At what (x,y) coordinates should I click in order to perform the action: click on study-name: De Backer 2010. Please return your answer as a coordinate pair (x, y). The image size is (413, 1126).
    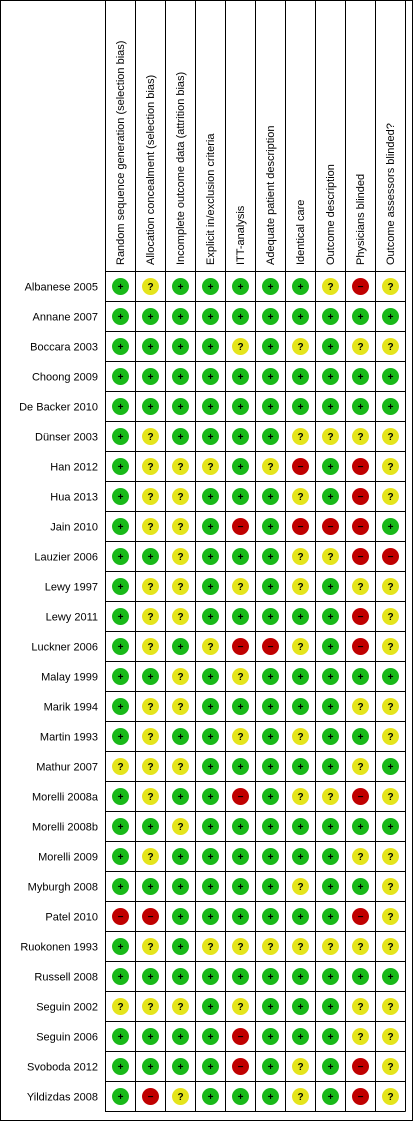
    Looking at the image, I should click on (58, 408).